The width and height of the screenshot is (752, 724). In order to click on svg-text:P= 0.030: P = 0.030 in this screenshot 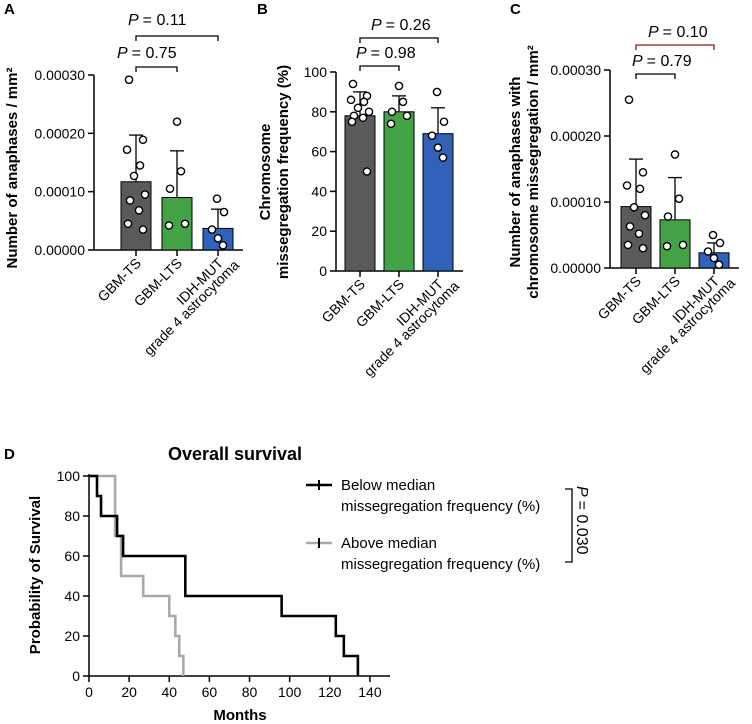, I will do `click(581, 520)`.